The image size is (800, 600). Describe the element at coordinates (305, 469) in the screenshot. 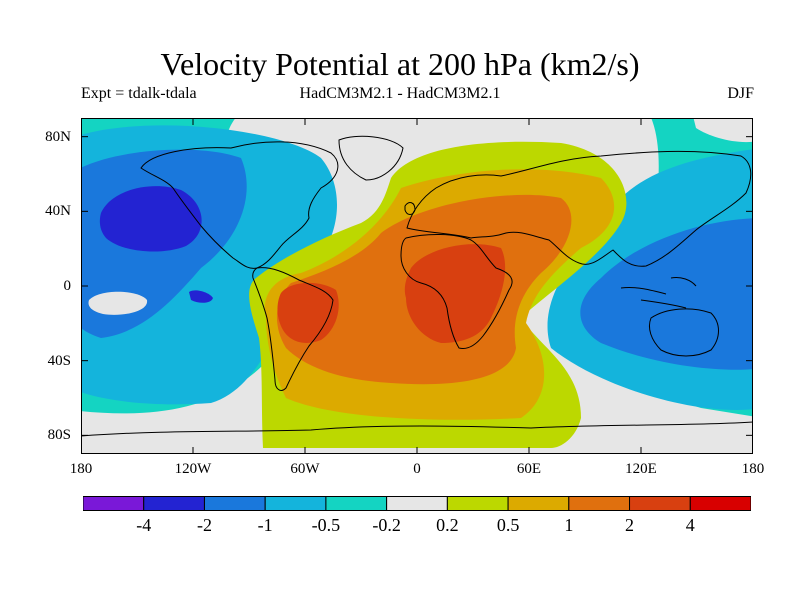

I see `x-tick-label: 60W` at that location.